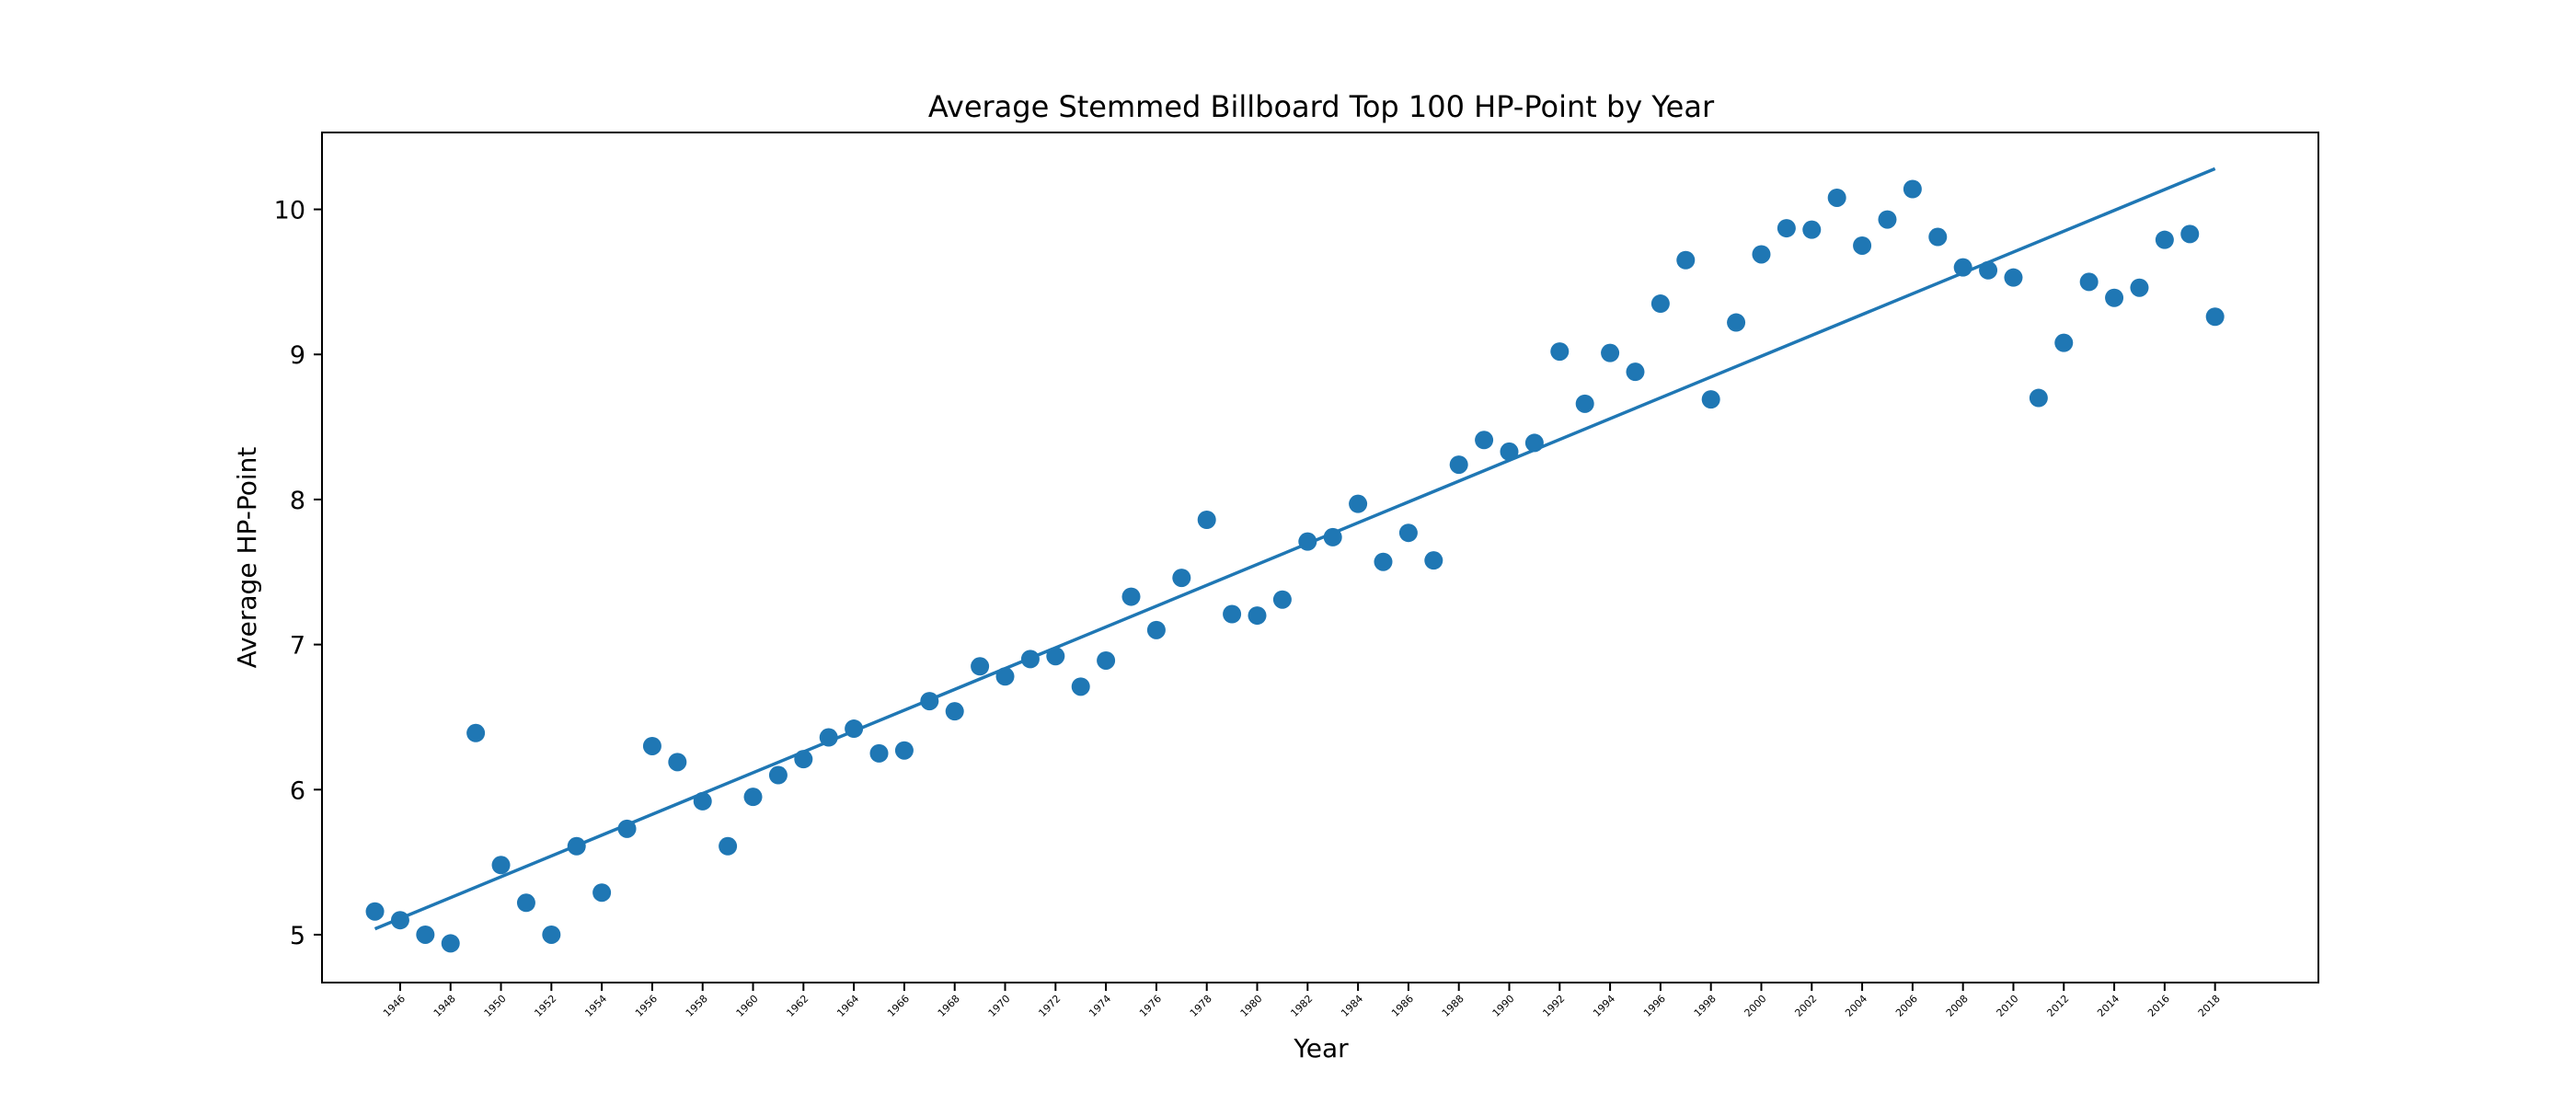  What do you see at coordinates (1301, 1006) in the screenshot?
I see `x-tick-label: 1982` at bounding box center [1301, 1006].